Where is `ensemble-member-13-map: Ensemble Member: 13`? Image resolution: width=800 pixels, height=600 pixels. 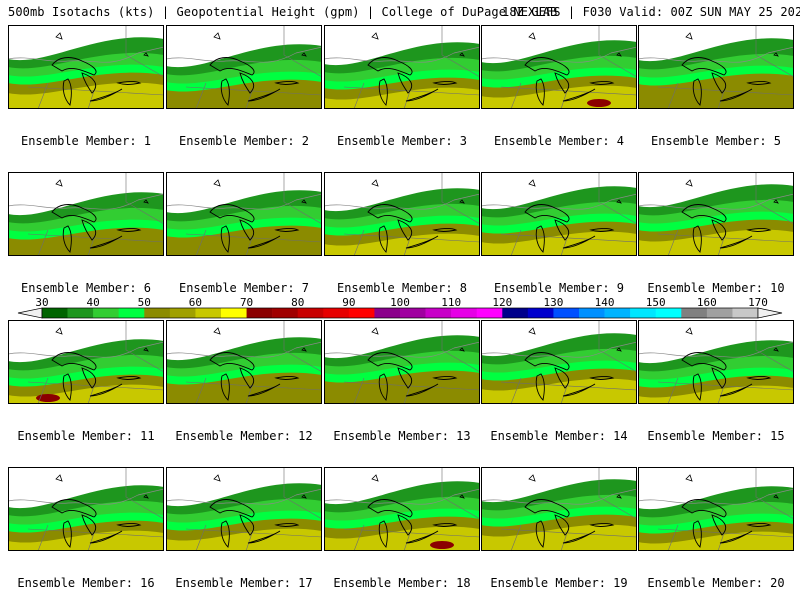 ensemble-member-13-map: Ensemble Member: 13 is located at coordinates (402, 381).